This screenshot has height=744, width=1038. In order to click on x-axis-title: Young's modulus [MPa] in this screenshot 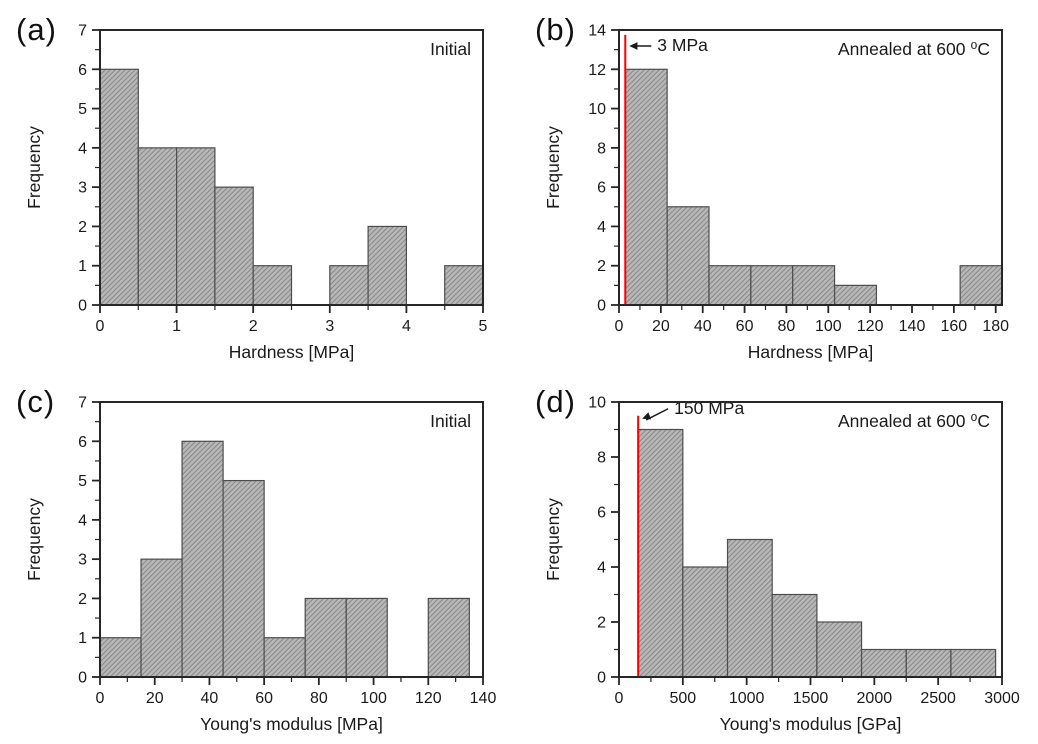, I will do `click(291, 724)`.